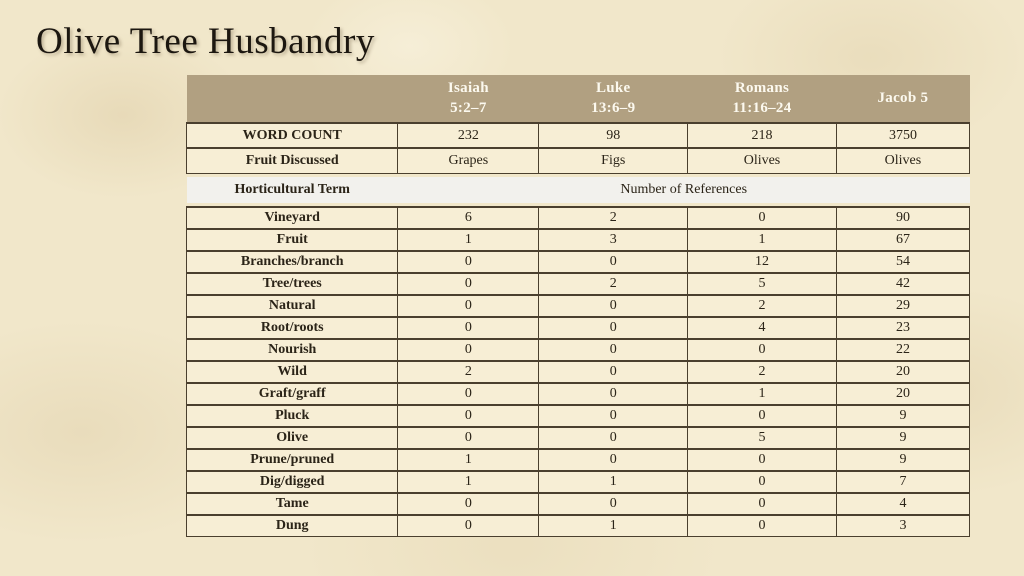 The image size is (1024, 576). I want to click on passage-name: Romans, so click(762, 88).